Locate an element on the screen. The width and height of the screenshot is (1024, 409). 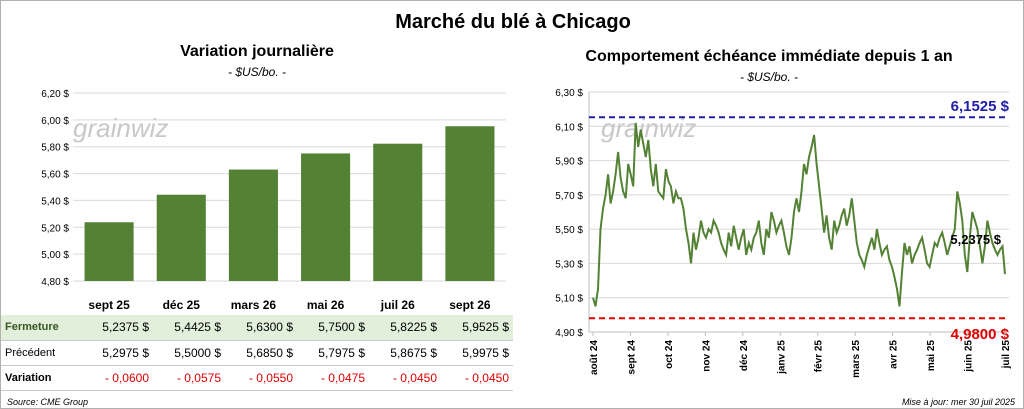
table-cell: 5,9975 $ is located at coordinates (477, 353).